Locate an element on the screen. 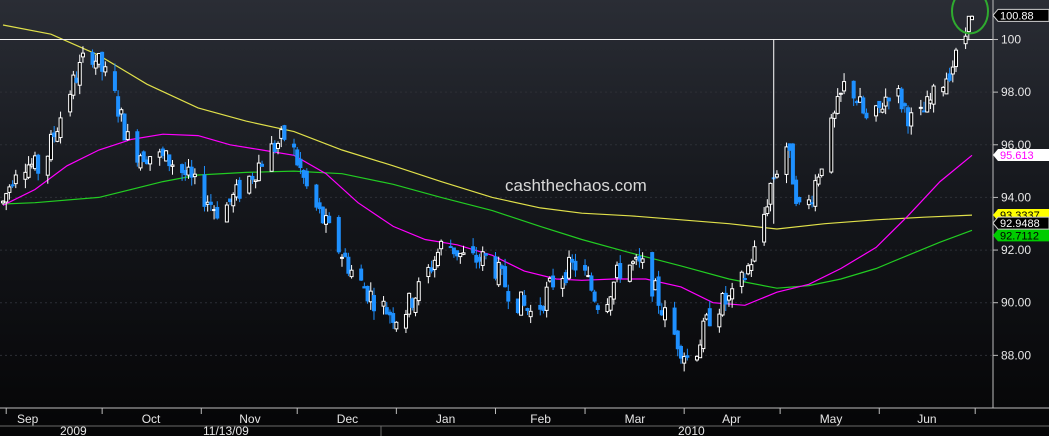  date-row-label: 2009 is located at coordinates (73, 430).